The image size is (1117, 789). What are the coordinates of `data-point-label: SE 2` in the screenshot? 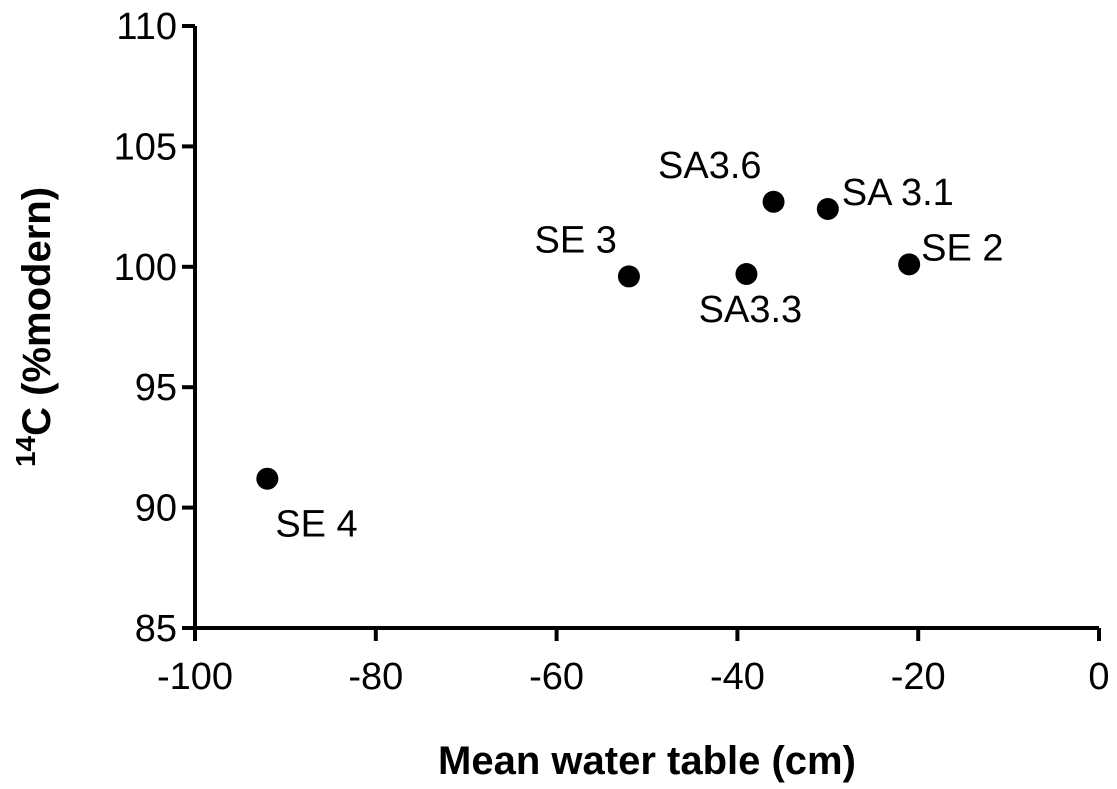 It's located at (962, 248).